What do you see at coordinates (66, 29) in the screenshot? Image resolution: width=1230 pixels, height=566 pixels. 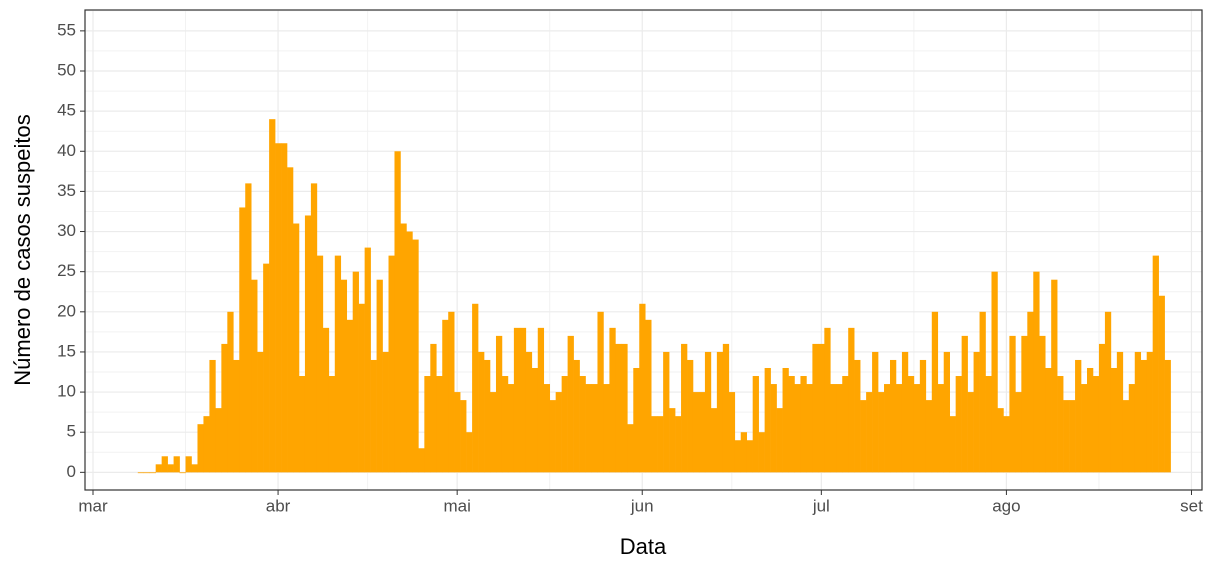 I see `y-tick-label: 55` at bounding box center [66, 29].